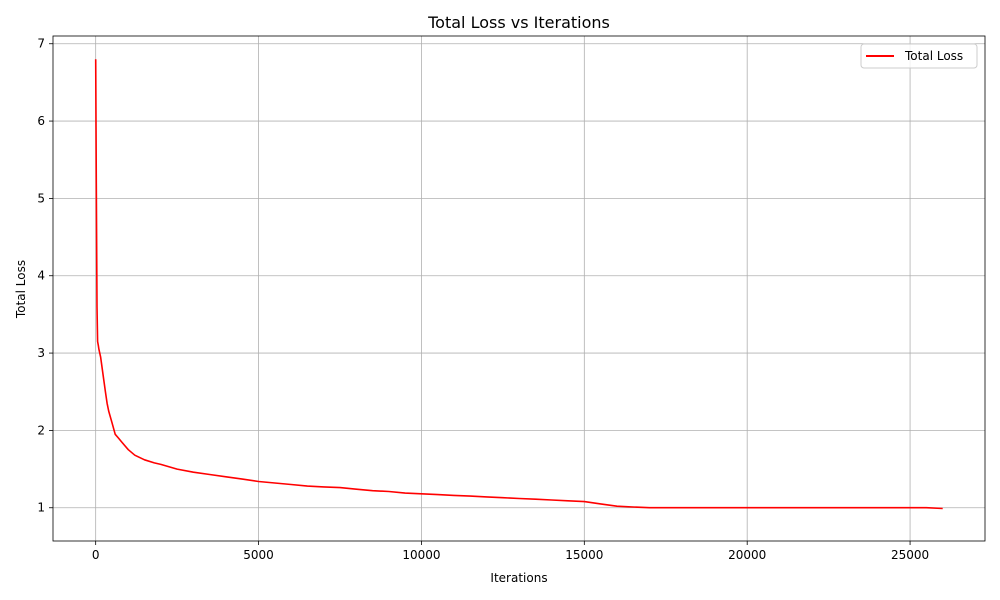 This screenshot has height=600, width=1000. Describe the element at coordinates (747, 555) in the screenshot. I see `x-tick-label: 20000` at that location.